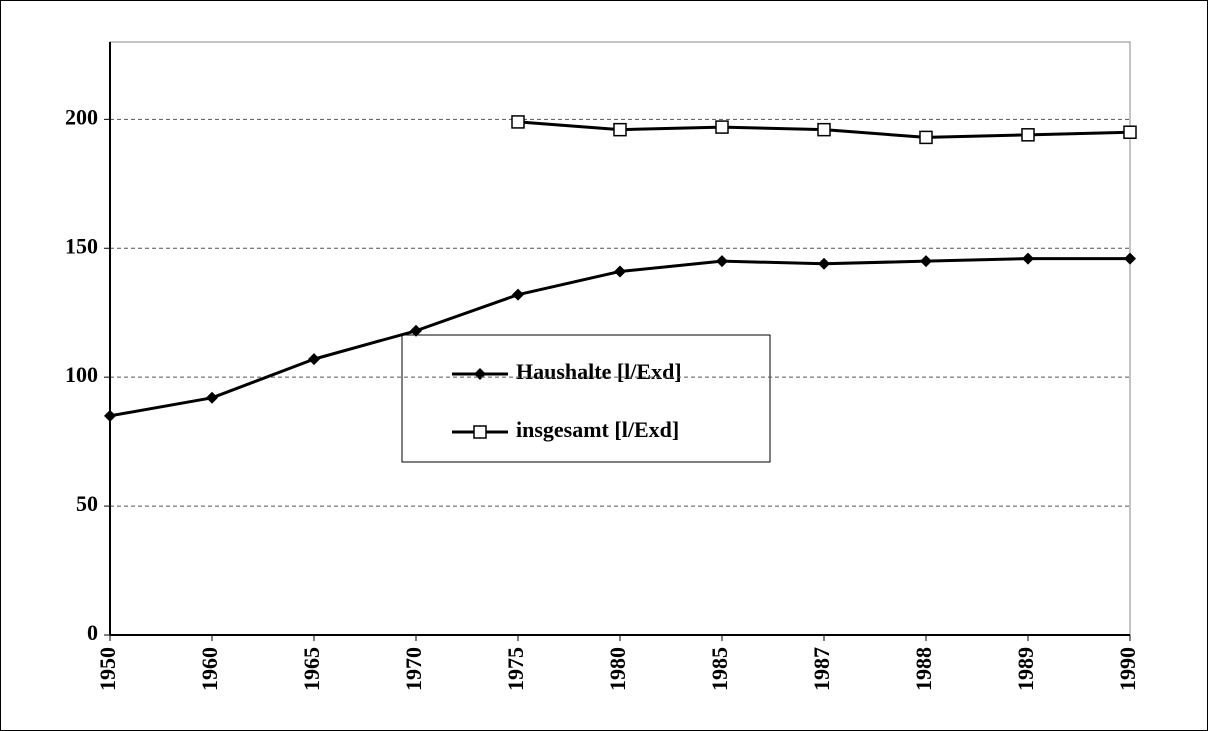  Describe the element at coordinates (92, 632) in the screenshot. I see `y-tick-label: 0` at that location.